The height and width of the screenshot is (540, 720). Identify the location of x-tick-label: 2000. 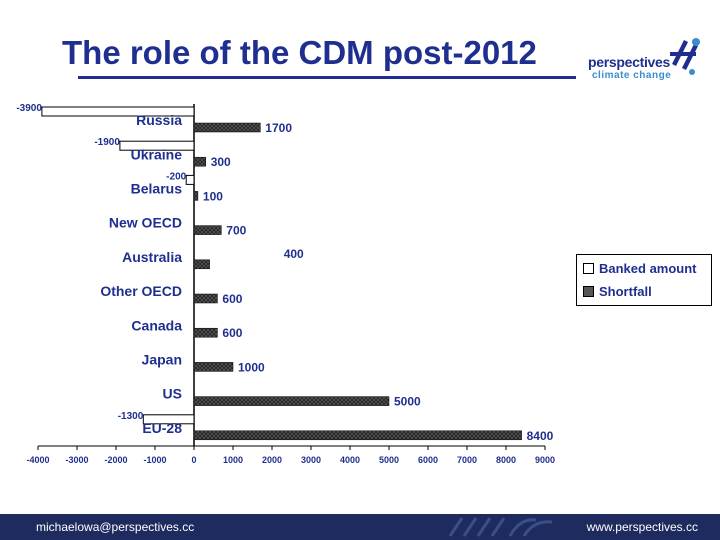
(272, 460).